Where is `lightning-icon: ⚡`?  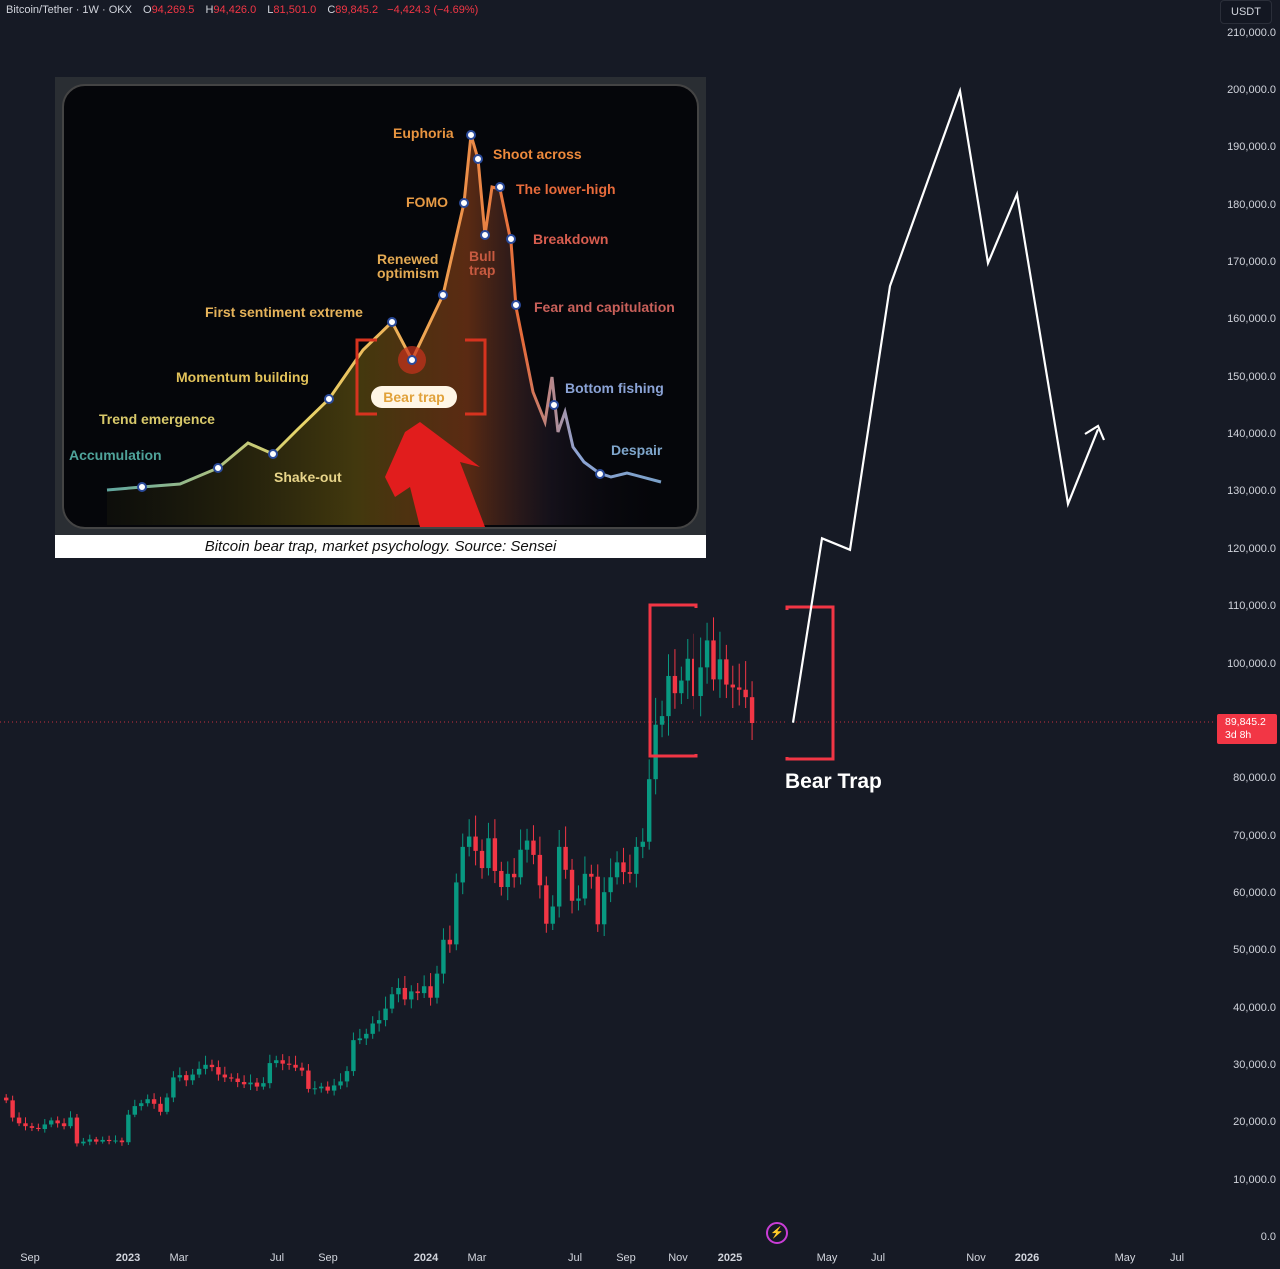 lightning-icon: ⚡ is located at coordinates (777, 1233).